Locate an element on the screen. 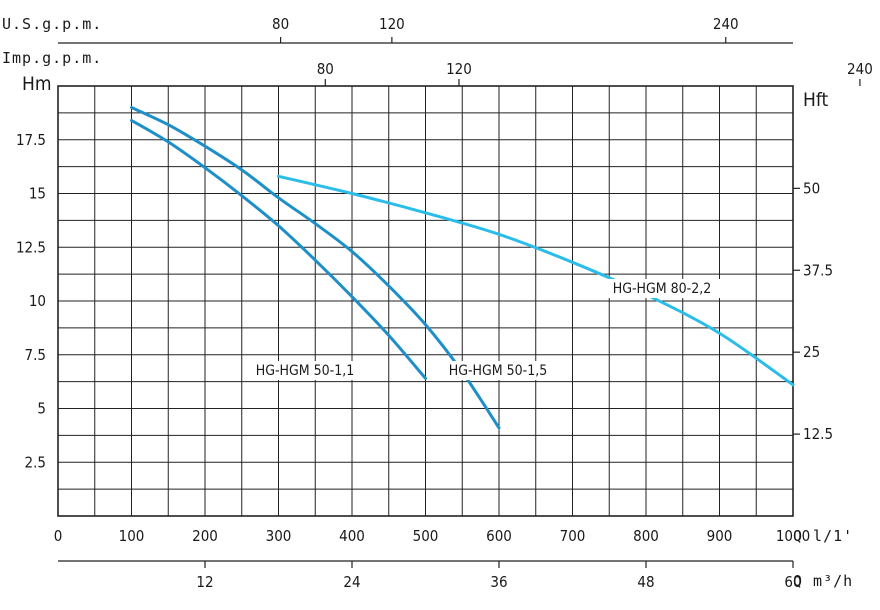 The image size is (880, 610). x-tick-impgpm: 120 is located at coordinates (459, 69).